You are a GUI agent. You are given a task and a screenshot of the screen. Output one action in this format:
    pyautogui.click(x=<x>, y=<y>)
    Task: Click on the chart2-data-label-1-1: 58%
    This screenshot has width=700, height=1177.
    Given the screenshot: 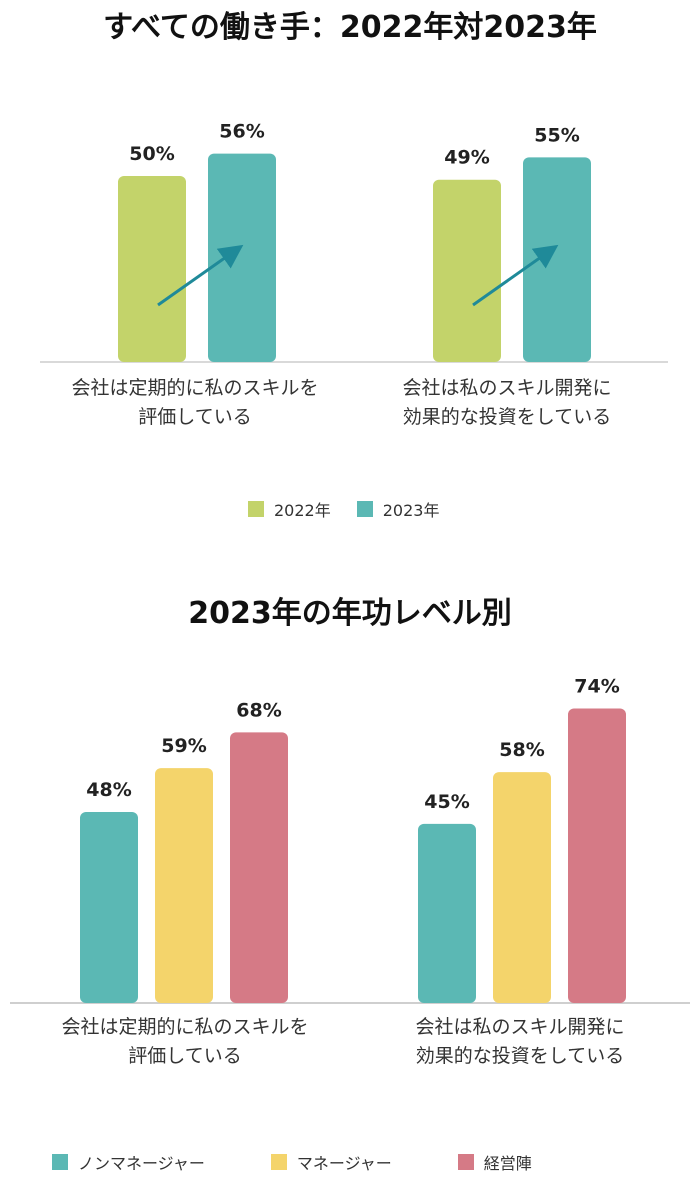 What is the action you would take?
    pyautogui.click(x=521, y=750)
    